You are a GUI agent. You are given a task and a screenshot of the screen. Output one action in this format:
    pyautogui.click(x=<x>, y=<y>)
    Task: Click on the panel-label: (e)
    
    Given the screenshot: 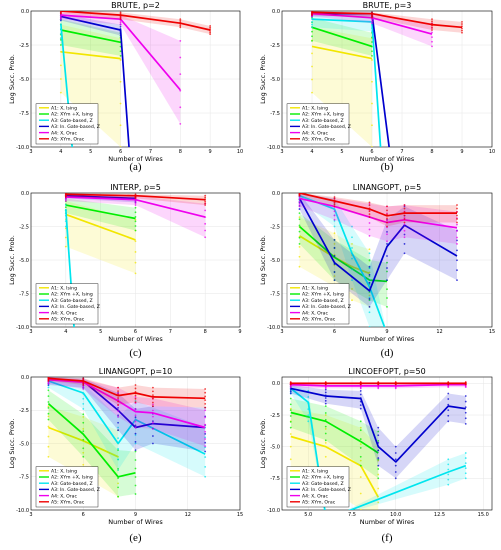 What is the action you would take?
    pyautogui.click(x=135, y=538)
    